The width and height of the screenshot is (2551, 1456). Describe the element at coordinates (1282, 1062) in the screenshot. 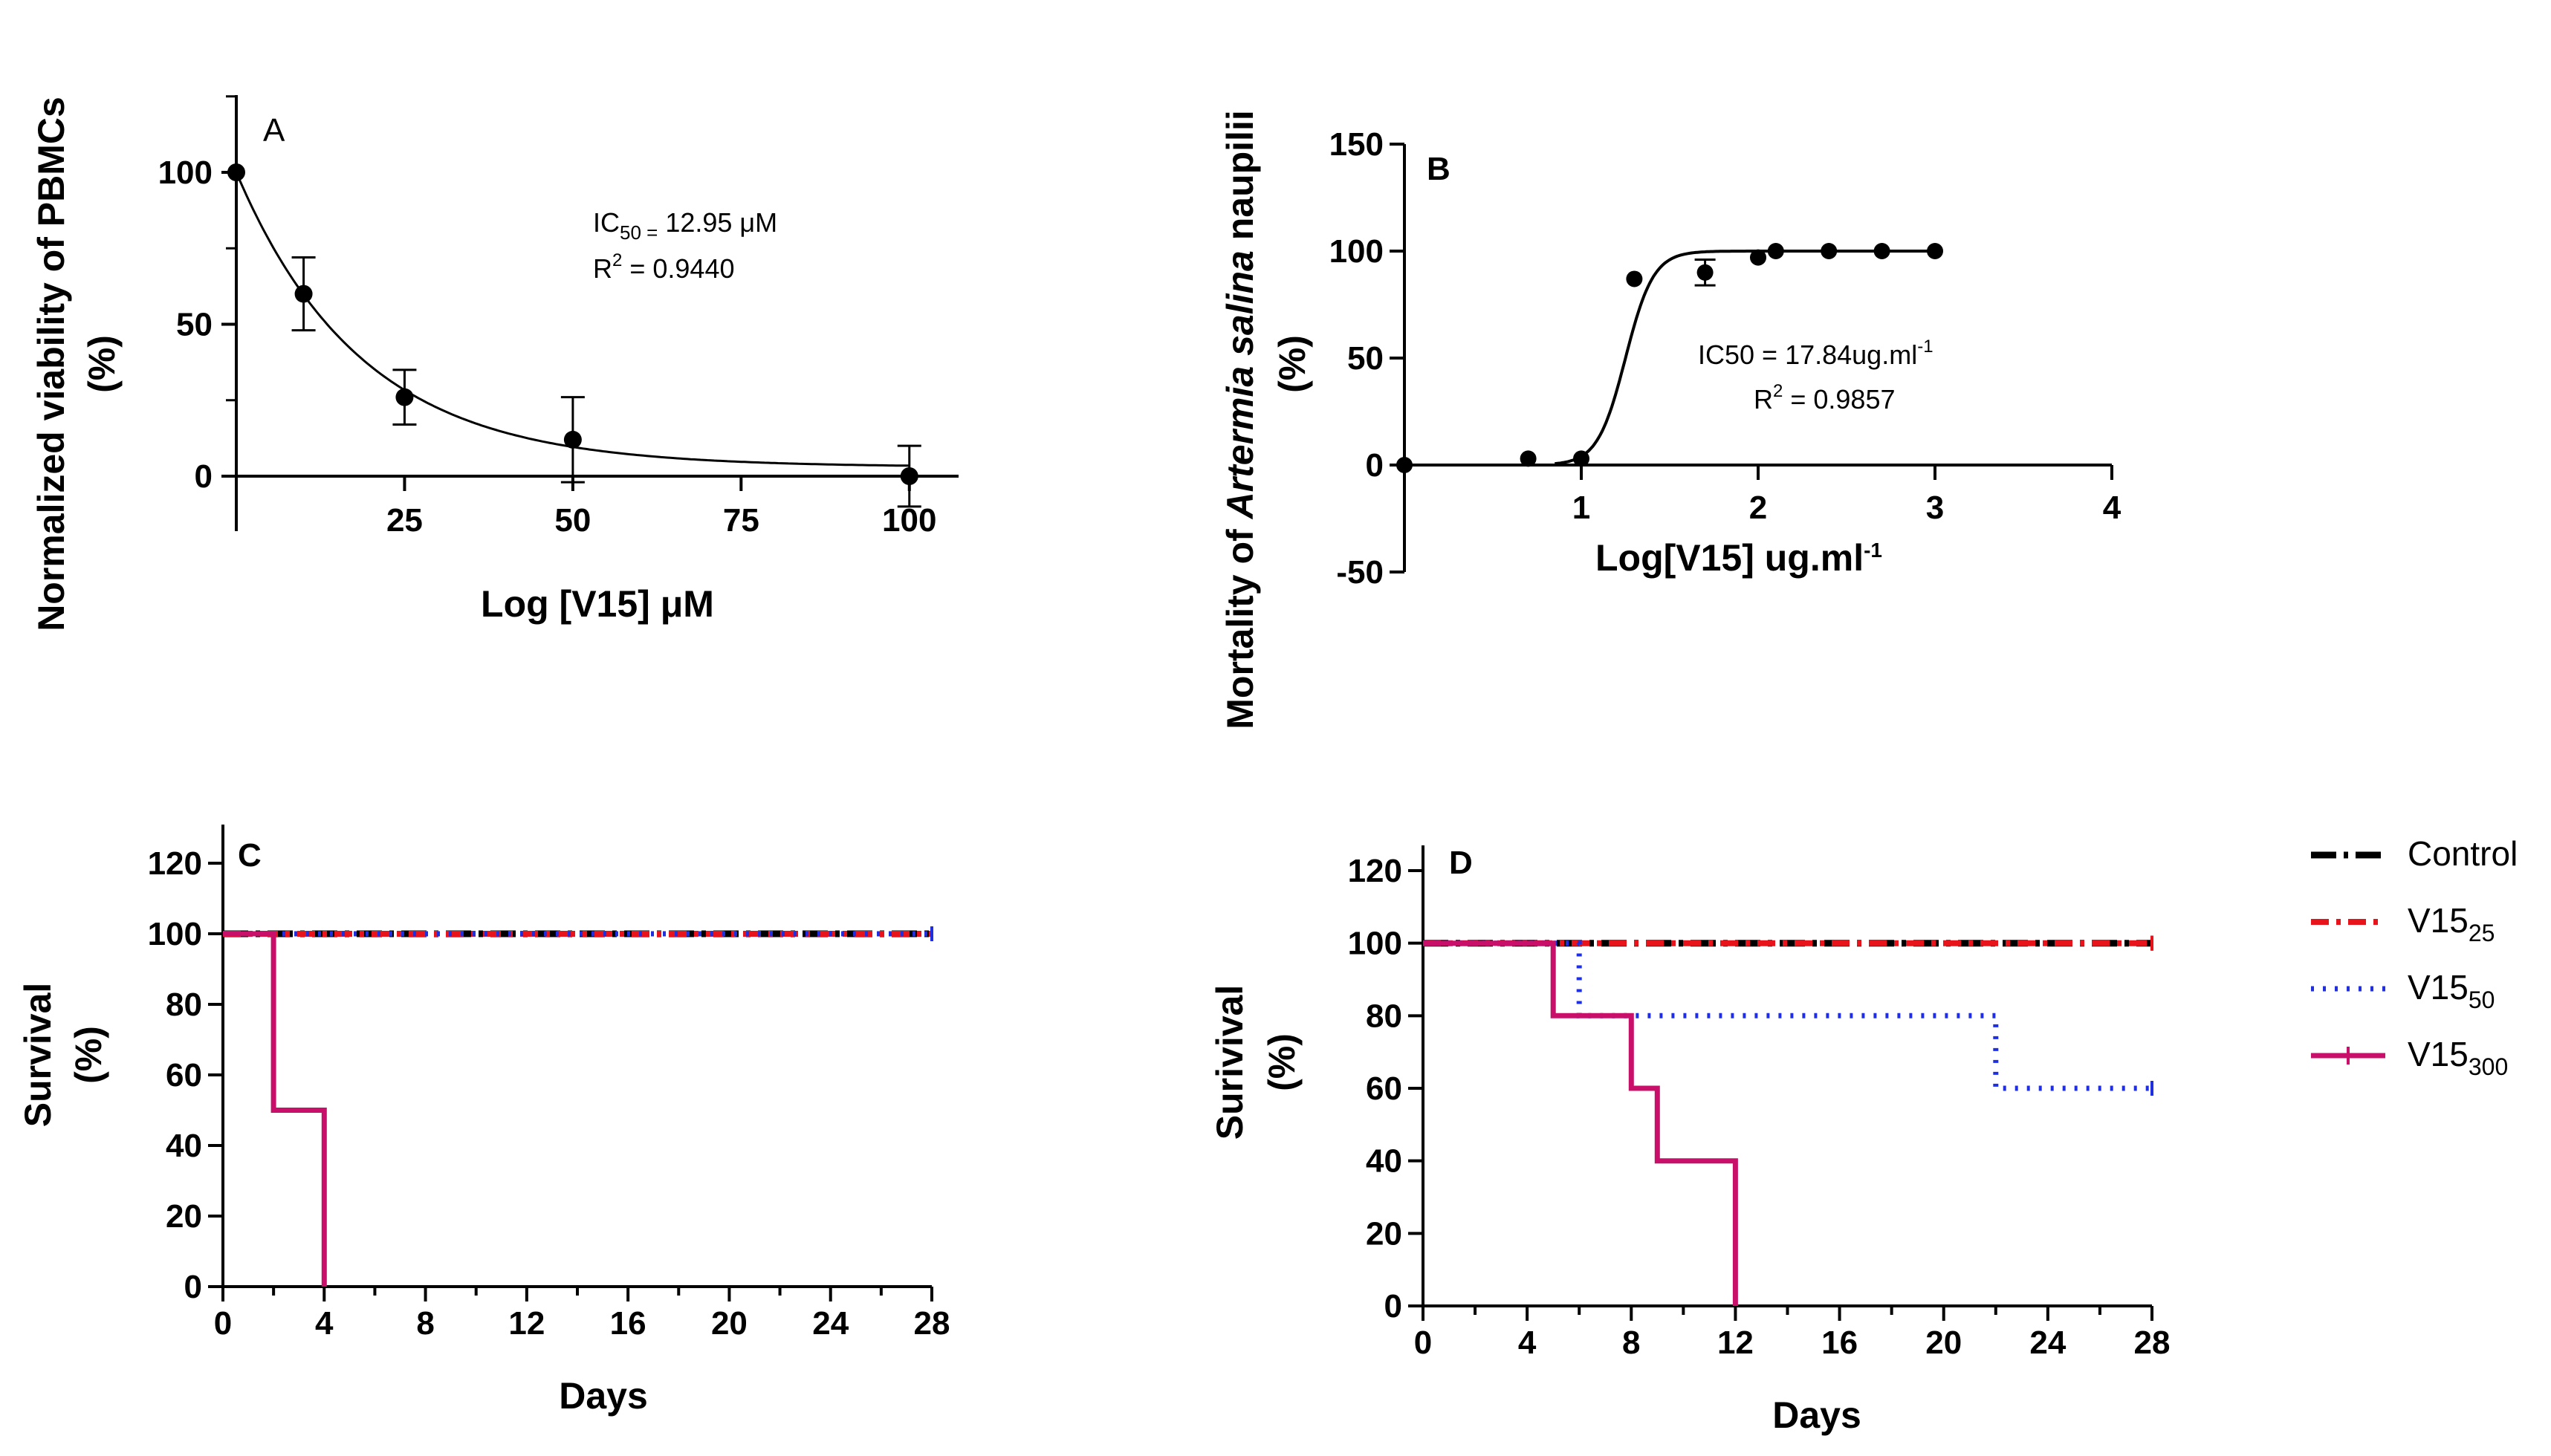

I see `panel-d-y-label-line2: (%)` at that location.